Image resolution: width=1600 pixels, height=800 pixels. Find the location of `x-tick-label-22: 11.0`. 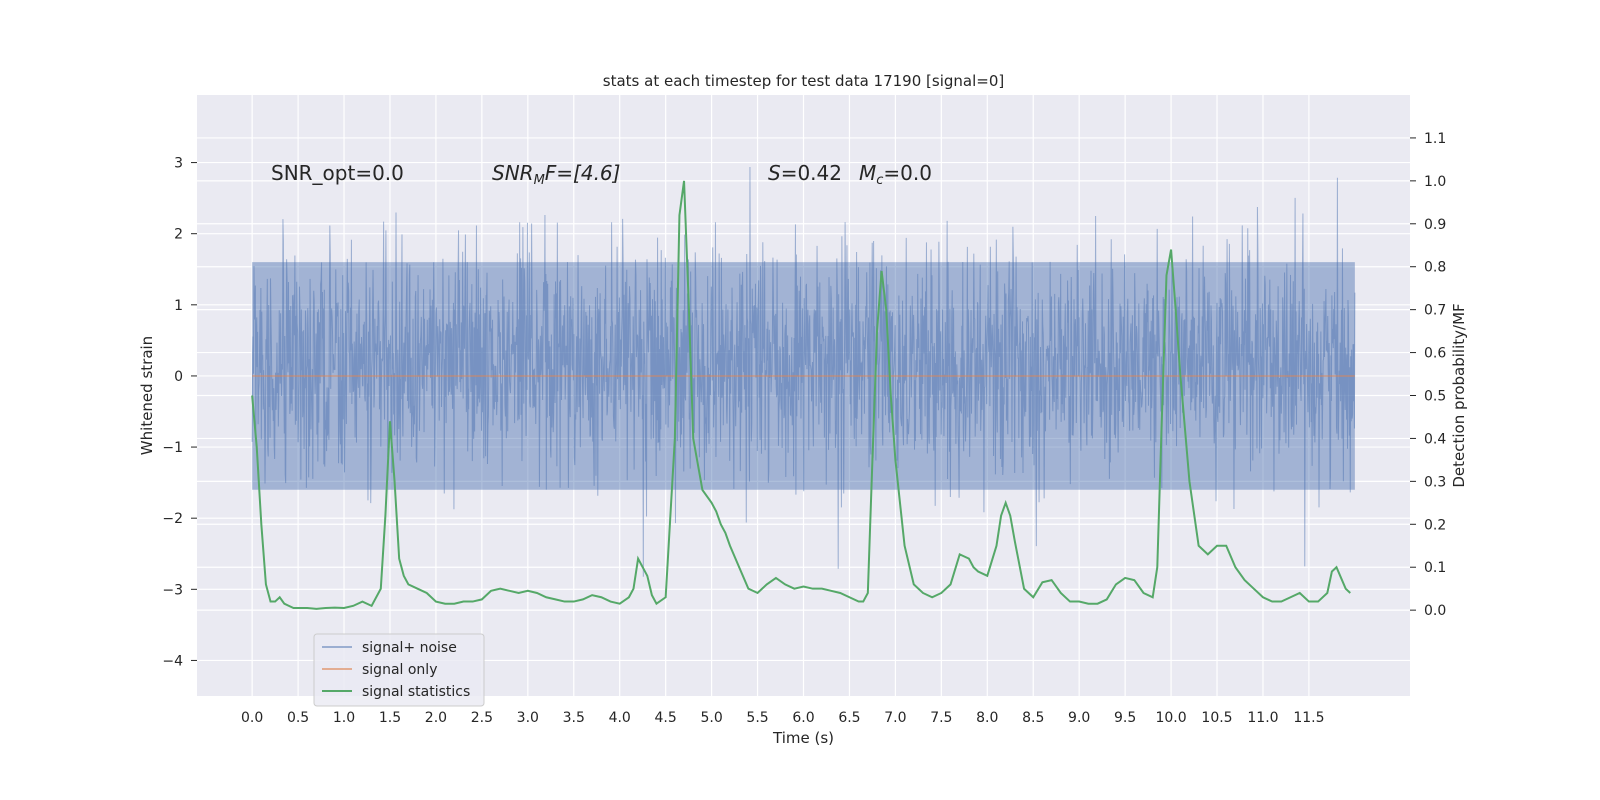

x-tick-label-22: 11.0 is located at coordinates (1262, 718).